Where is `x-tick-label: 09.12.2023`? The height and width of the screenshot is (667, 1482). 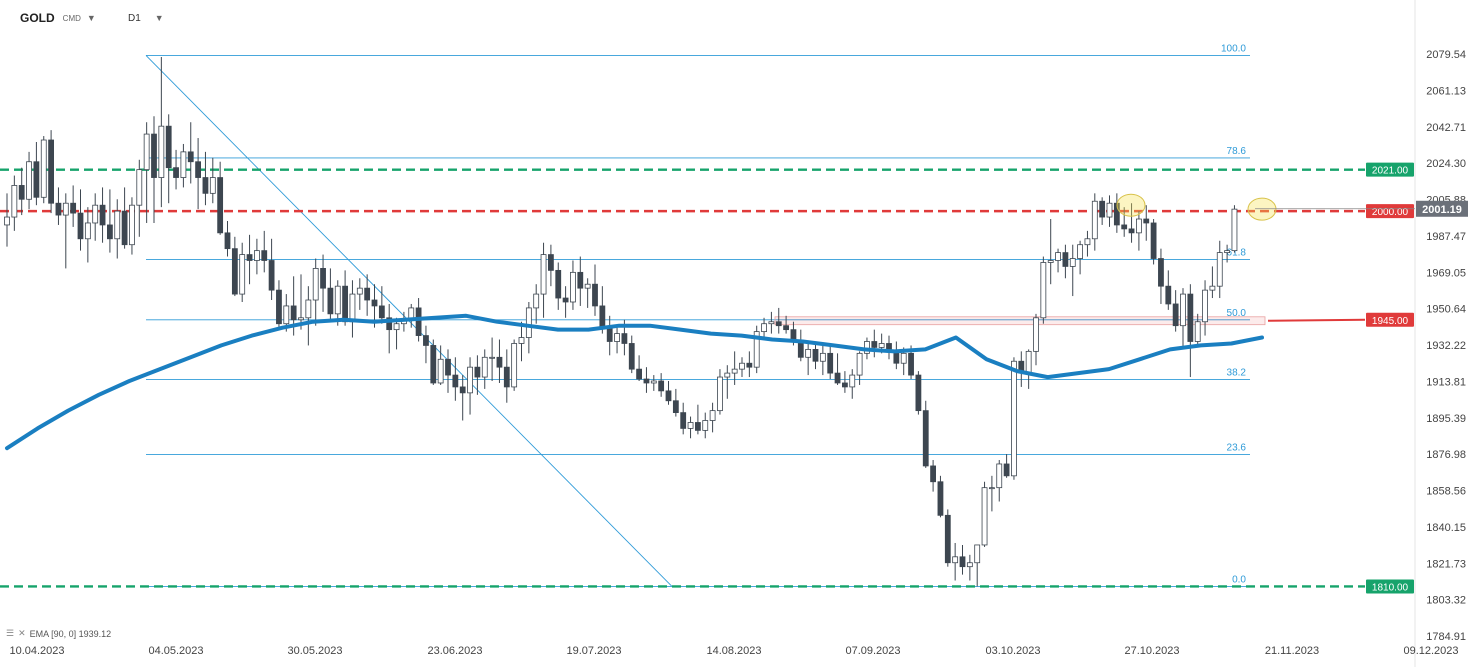
x-tick-label: 09.12.2023 is located at coordinates (1430, 651).